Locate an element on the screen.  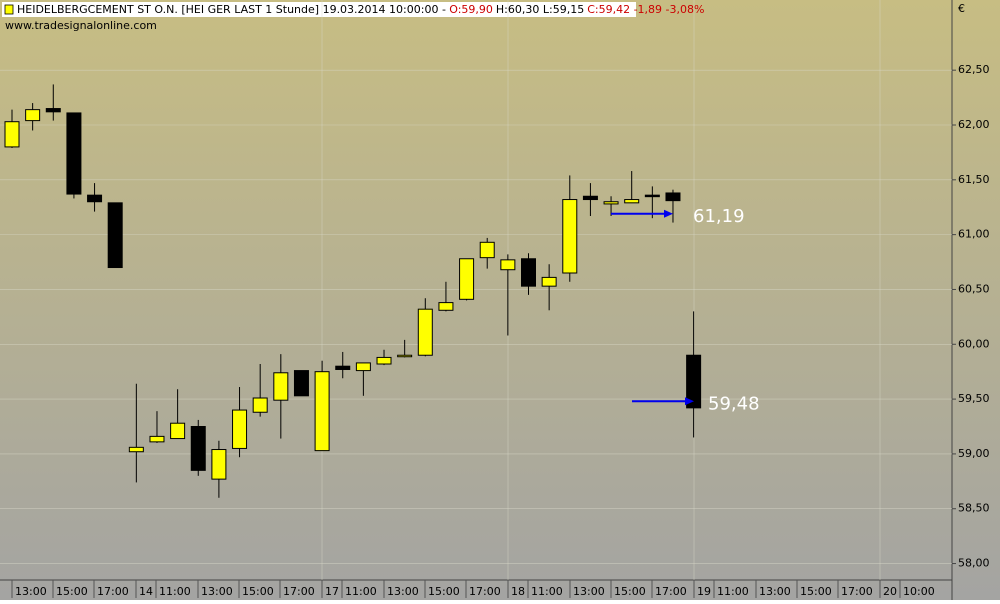
x-tick-label: 18 is located at coordinates (518, 591).